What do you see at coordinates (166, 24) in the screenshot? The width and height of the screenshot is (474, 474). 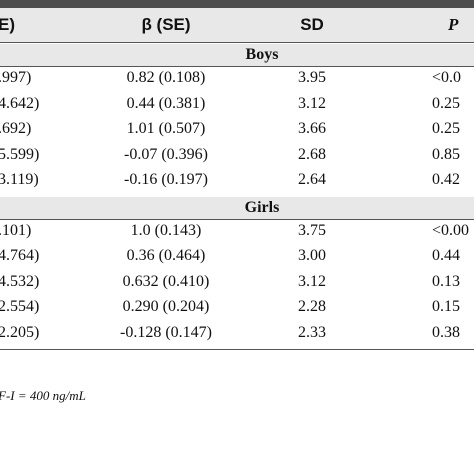 I see `header-cell: β (SE)` at bounding box center [166, 24].